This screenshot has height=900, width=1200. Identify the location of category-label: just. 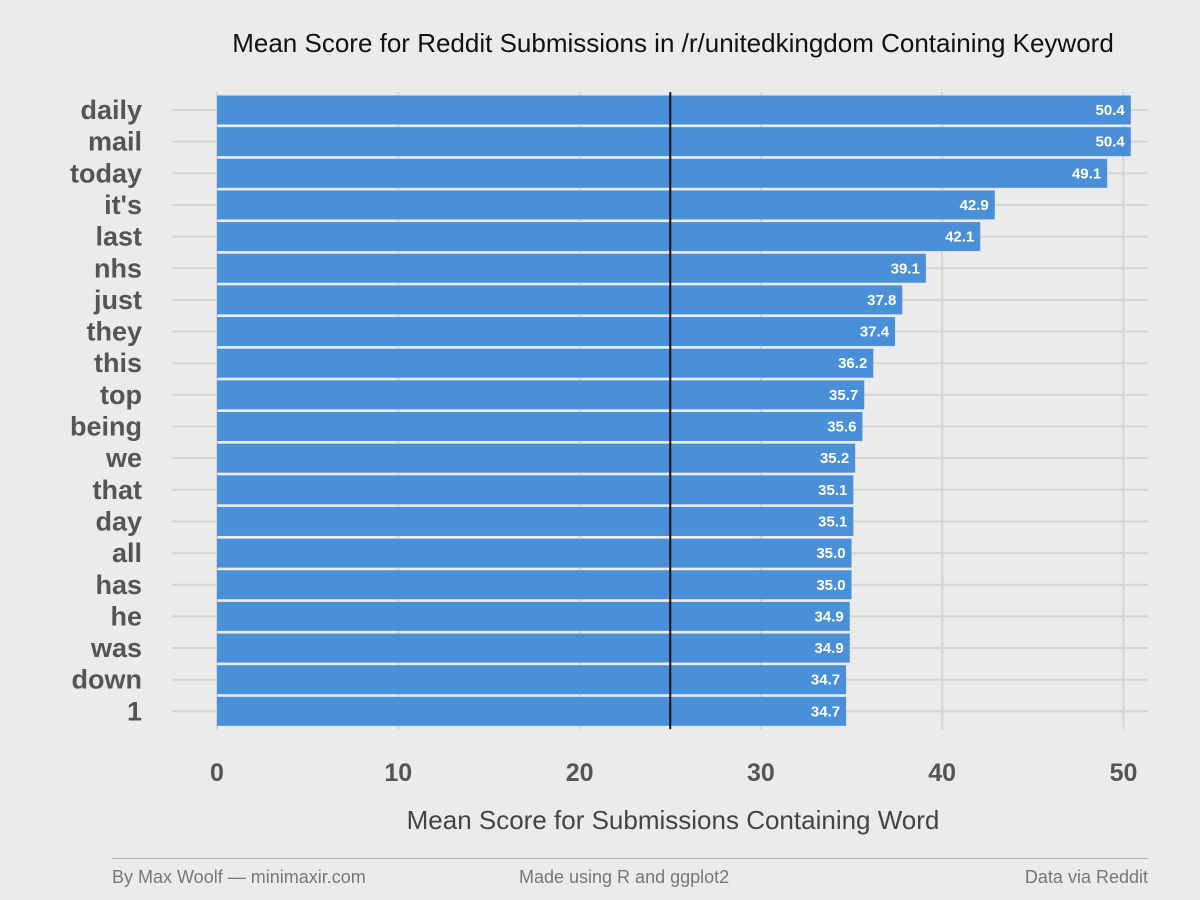
(117, 300).